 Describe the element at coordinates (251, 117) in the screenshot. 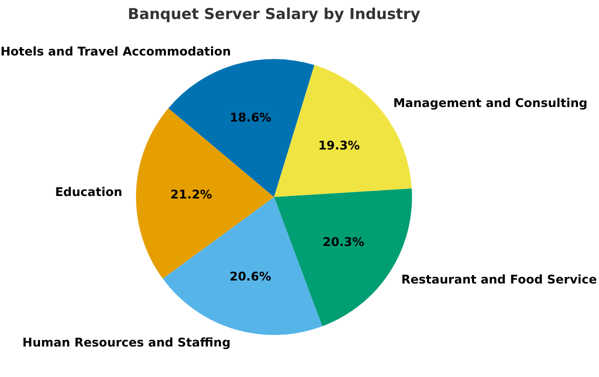

I see `data-label: 18.6%` at that location.